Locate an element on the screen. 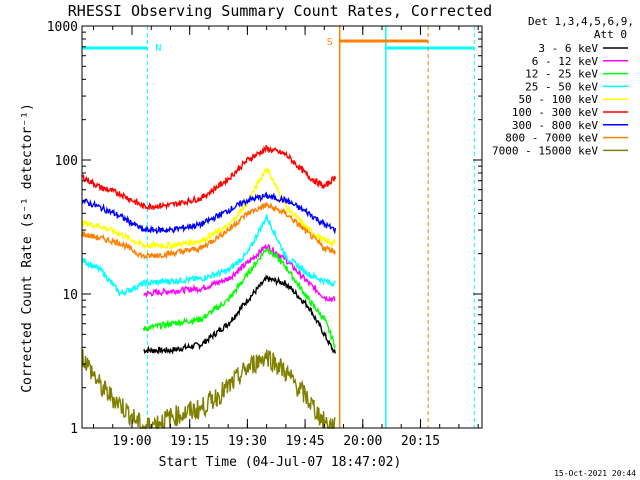 Image resolution: width=640 pixels, height=480 pixels. legend-entry-label: 50 - 100 keV is located at coordinates (559, 99).